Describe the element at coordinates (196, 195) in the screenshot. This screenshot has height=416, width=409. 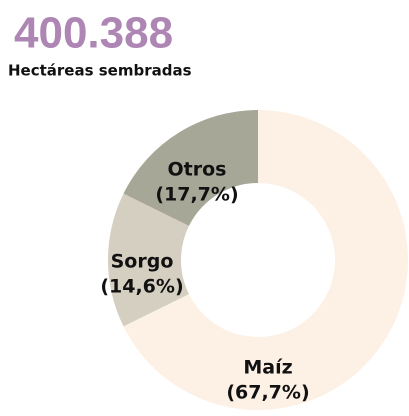
I see `slice-value-label: (17,7%)` at that location.